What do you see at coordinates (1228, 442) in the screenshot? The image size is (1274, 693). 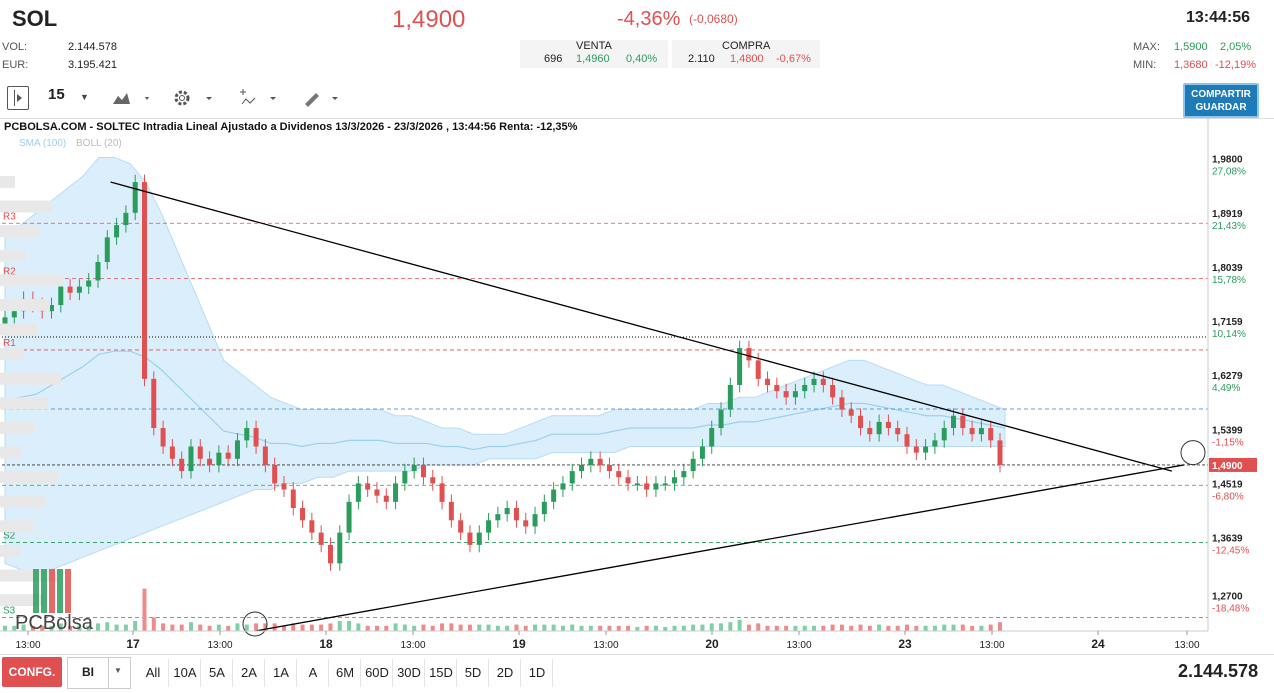 I see `y-tick-pct: -1,15%` at bounding box center [1228, 442].